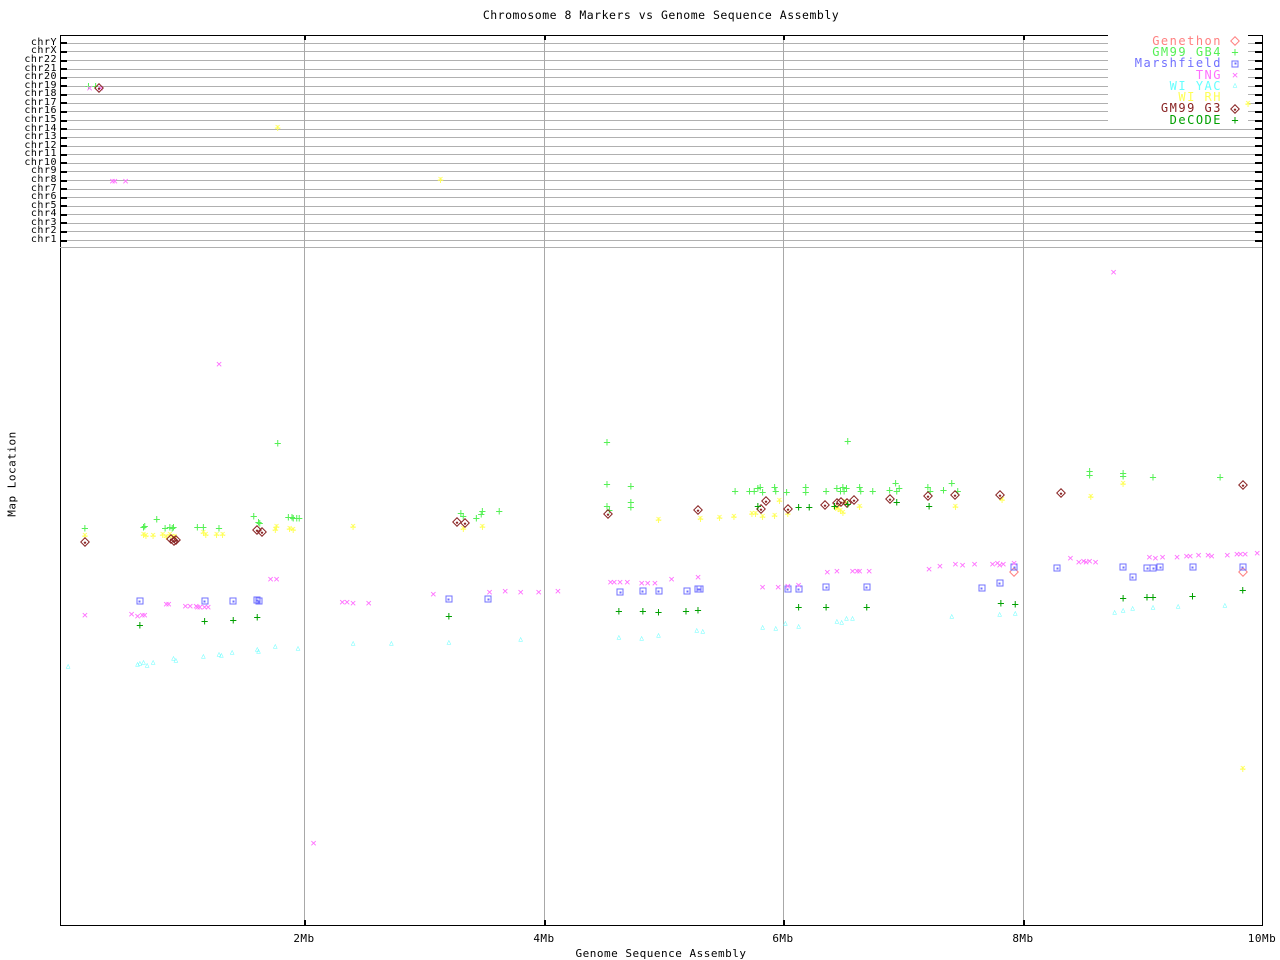 This screenshot has height=960, width=1280. Describe the element at coordinates (1178, 120) in the screenshot. I see `legend-item: DeCODE +` at that location.